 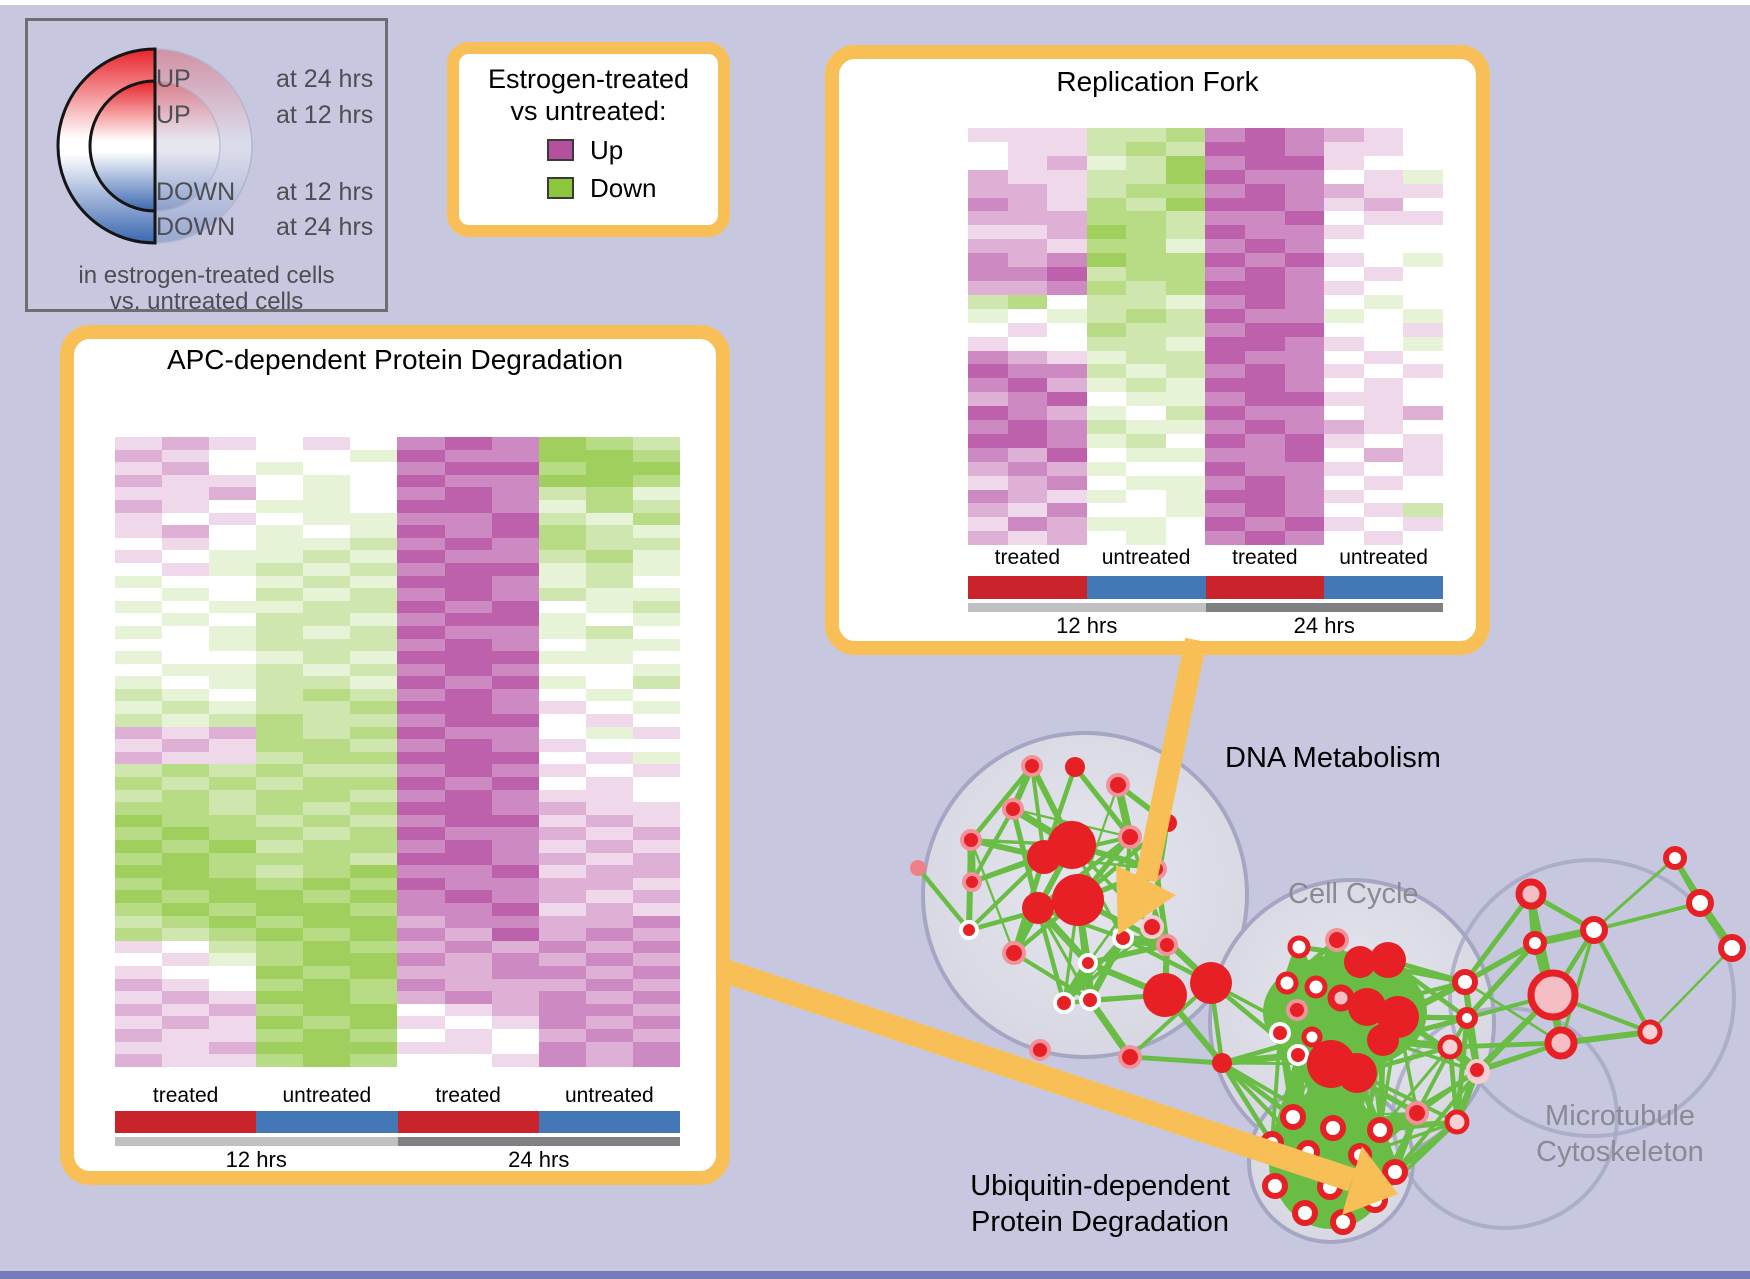 What do you see at coordinates (1037, 1075) in the screenshot?
I see `link-arrow-shaft` at bounding box center [1037, 1075].